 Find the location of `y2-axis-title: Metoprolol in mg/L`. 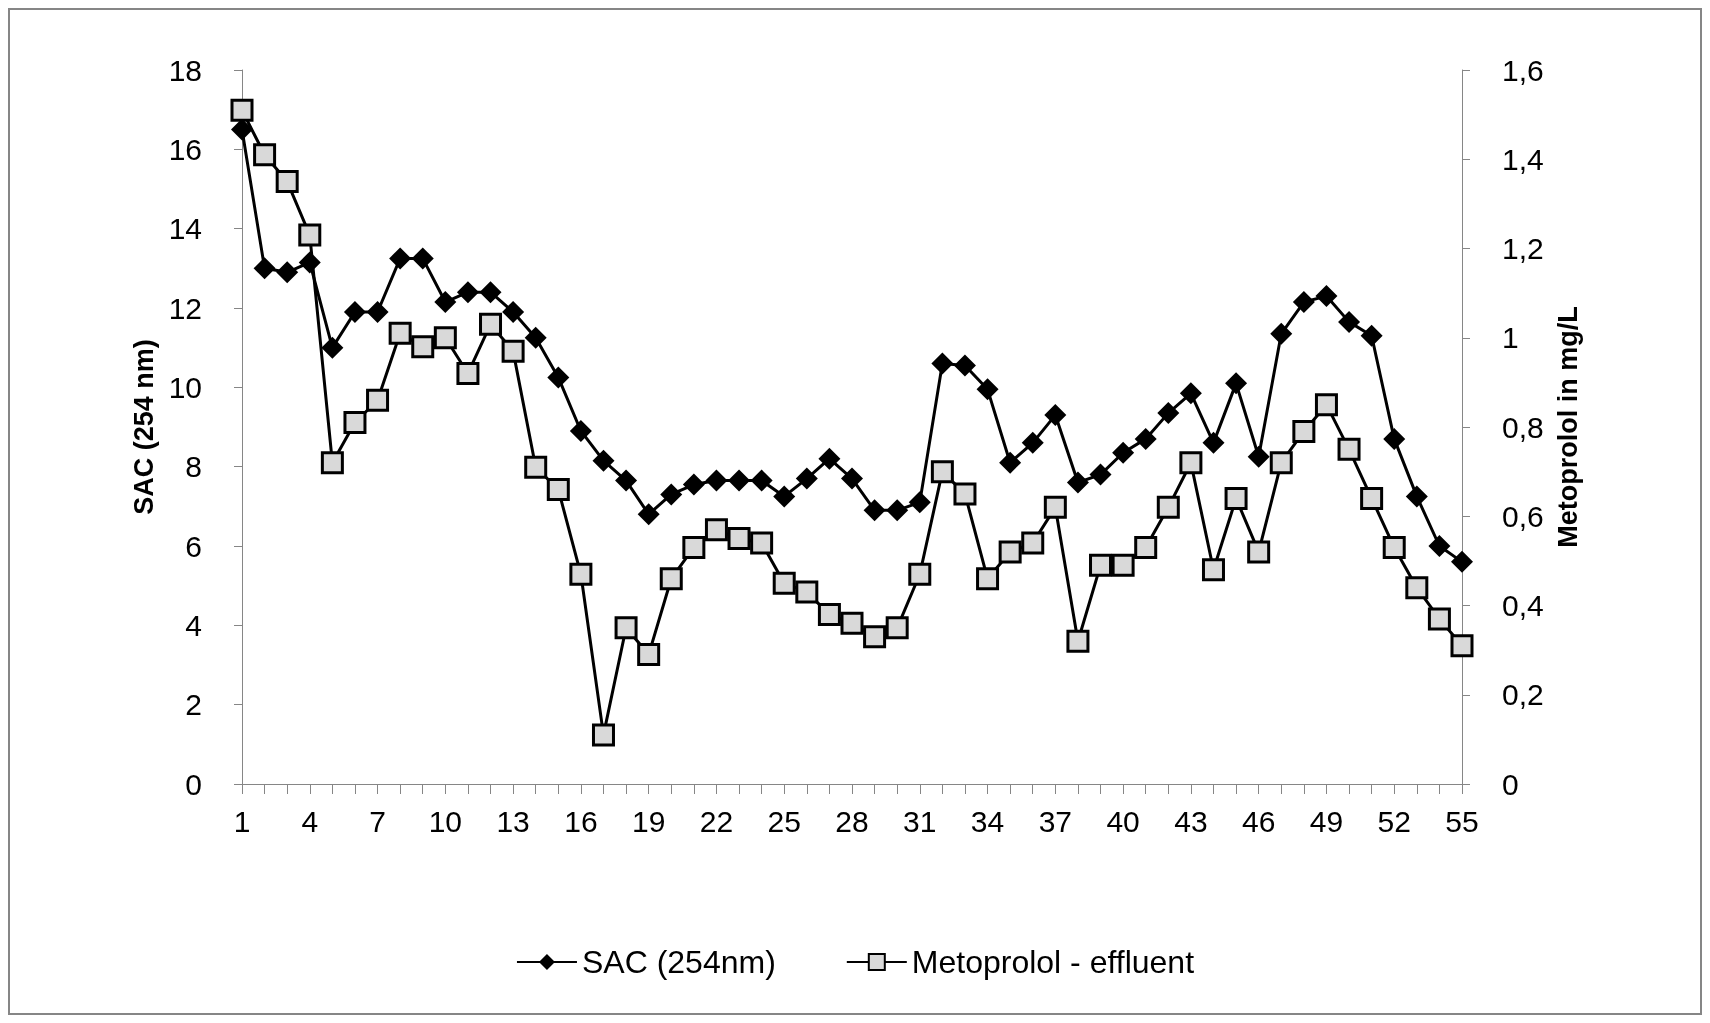

y2-axis-title: Metoprolol in mg/L is located at coordinates (1568, 427).